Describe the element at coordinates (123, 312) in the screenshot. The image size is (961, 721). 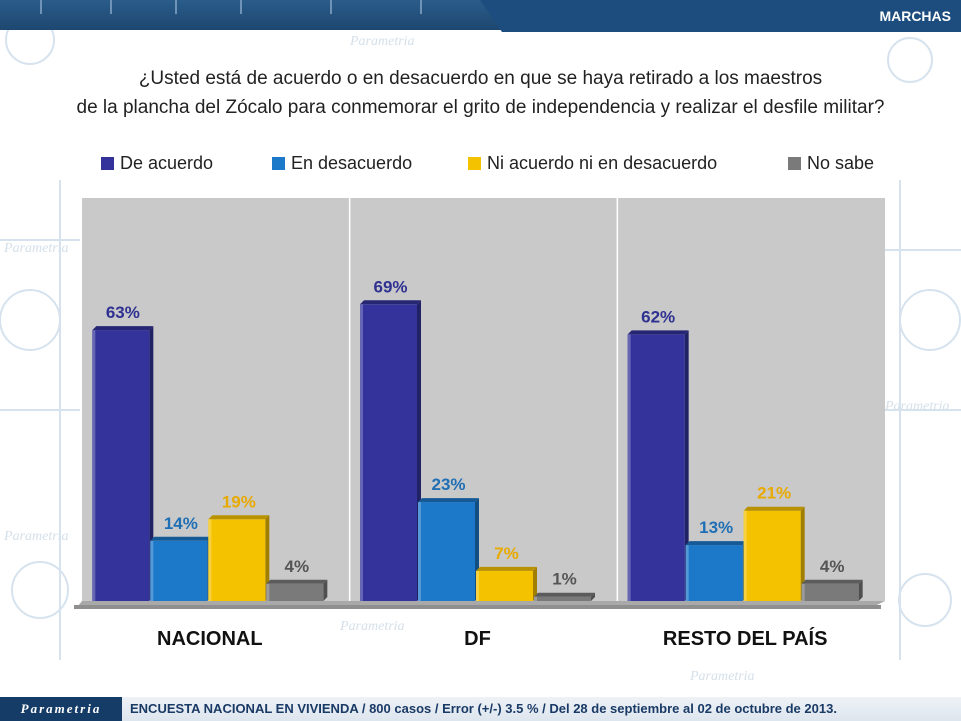
I see `data-label: 63%` at that location.